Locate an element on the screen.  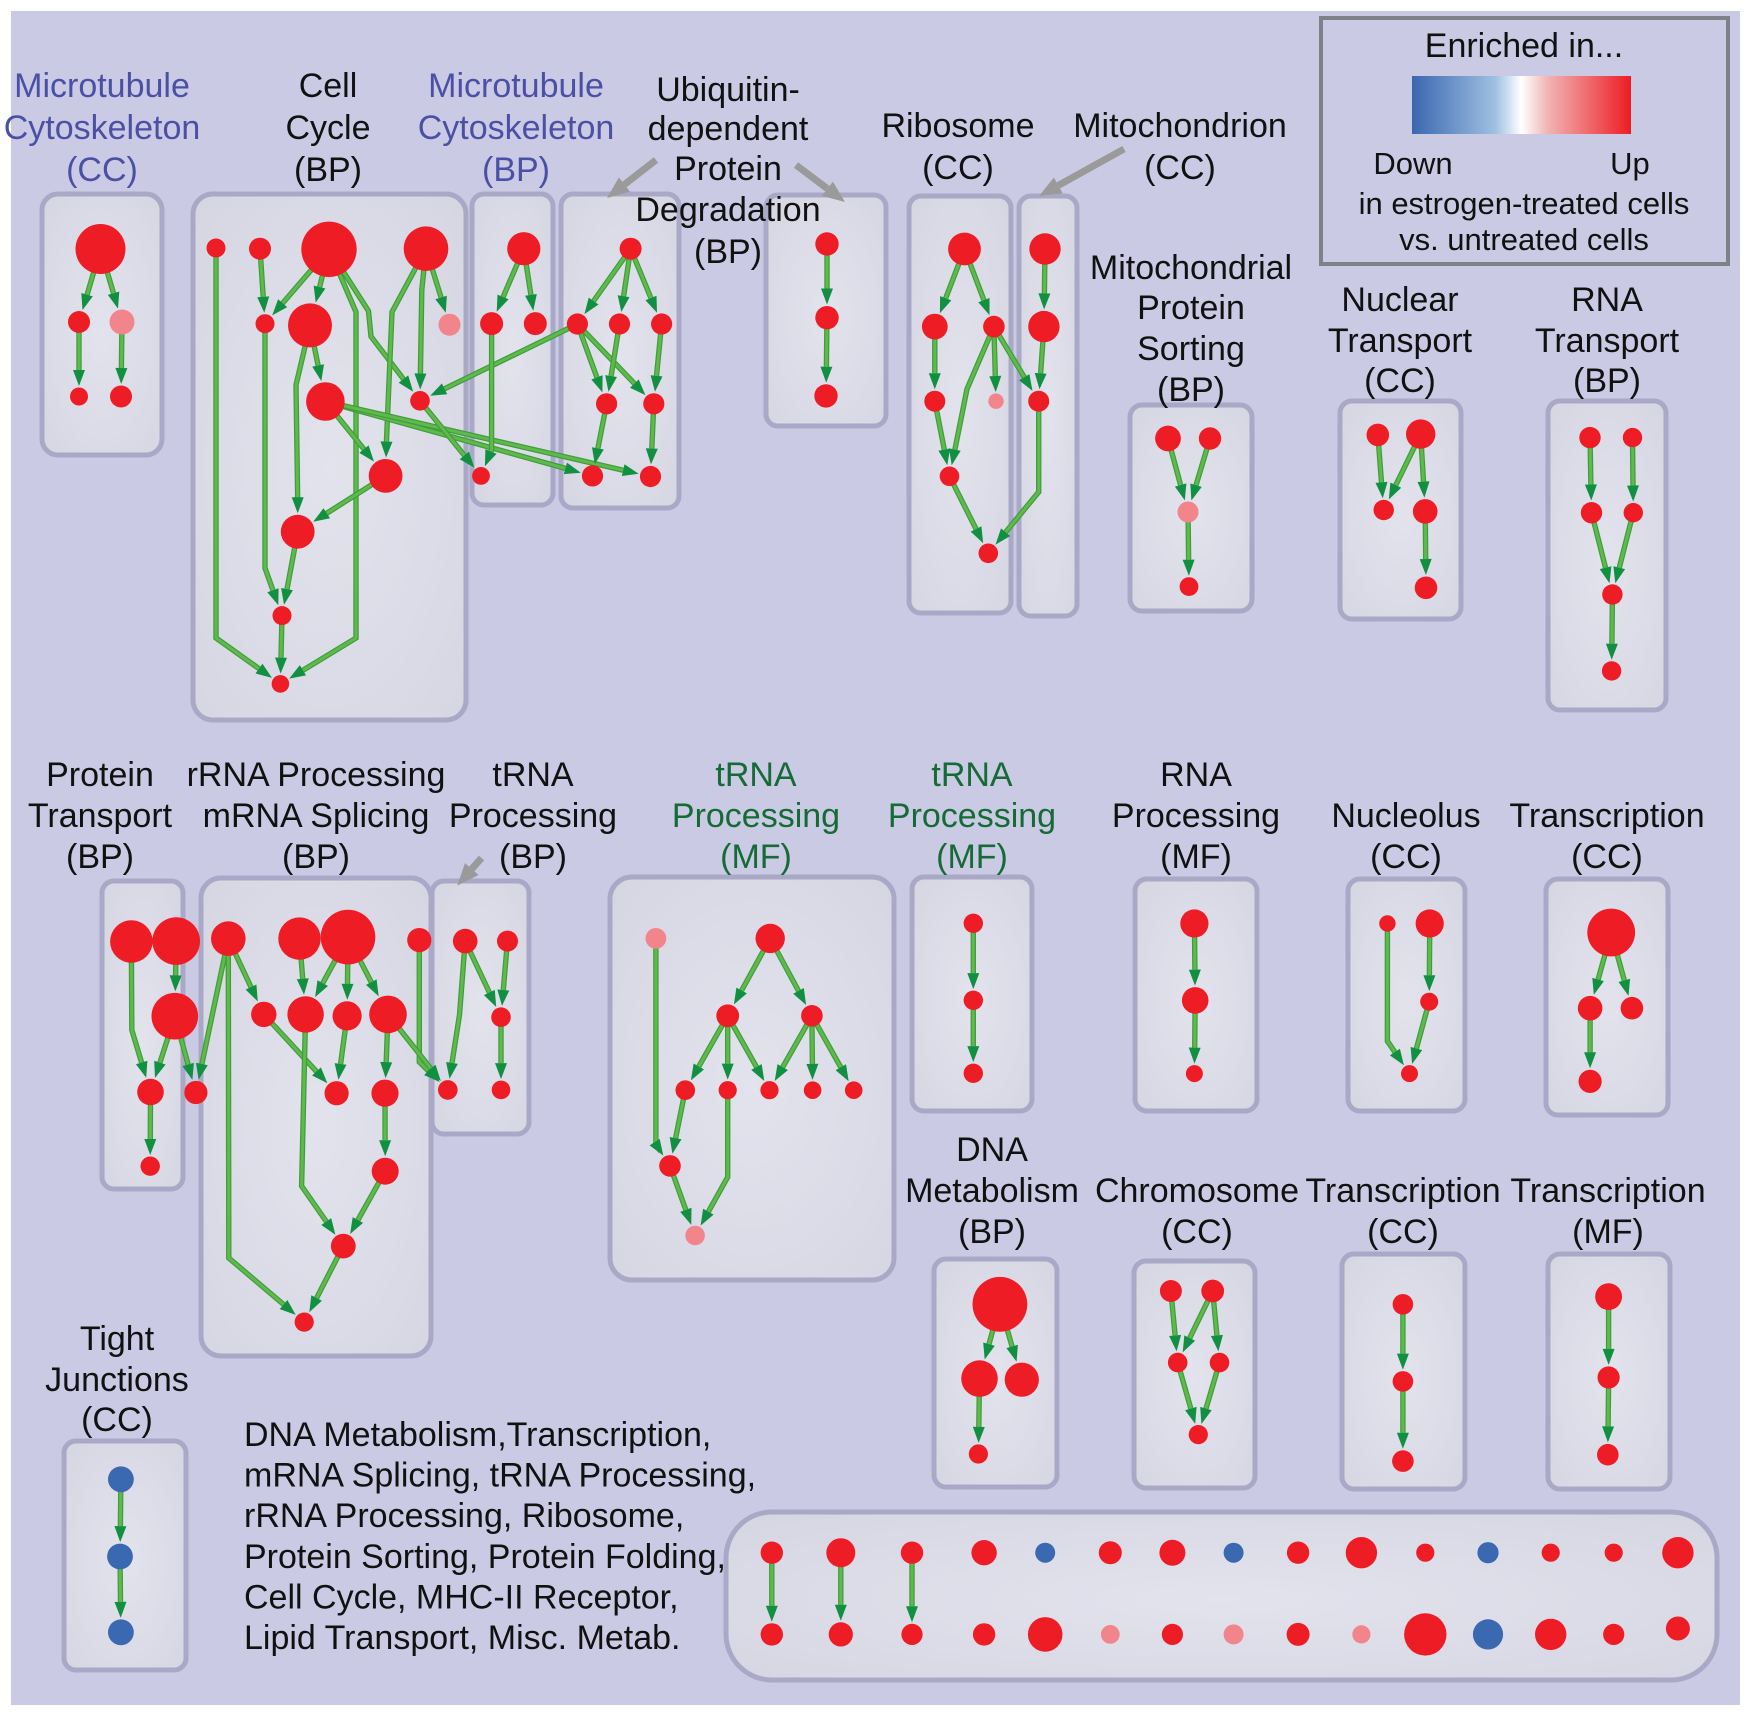
svg-text: rRNA Processing, Ribosome, is located at coordinates (464, 1516).